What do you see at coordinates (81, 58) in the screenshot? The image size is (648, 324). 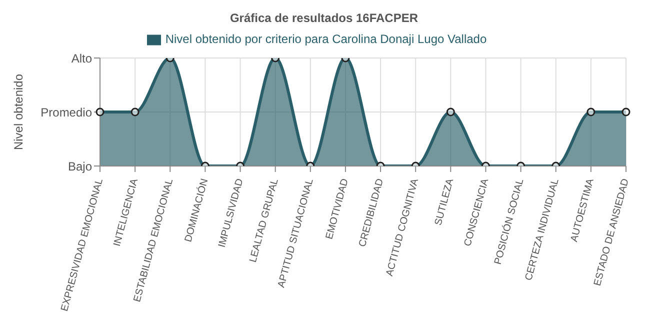 I see `text: Alto` at bounding box center [81, 58].